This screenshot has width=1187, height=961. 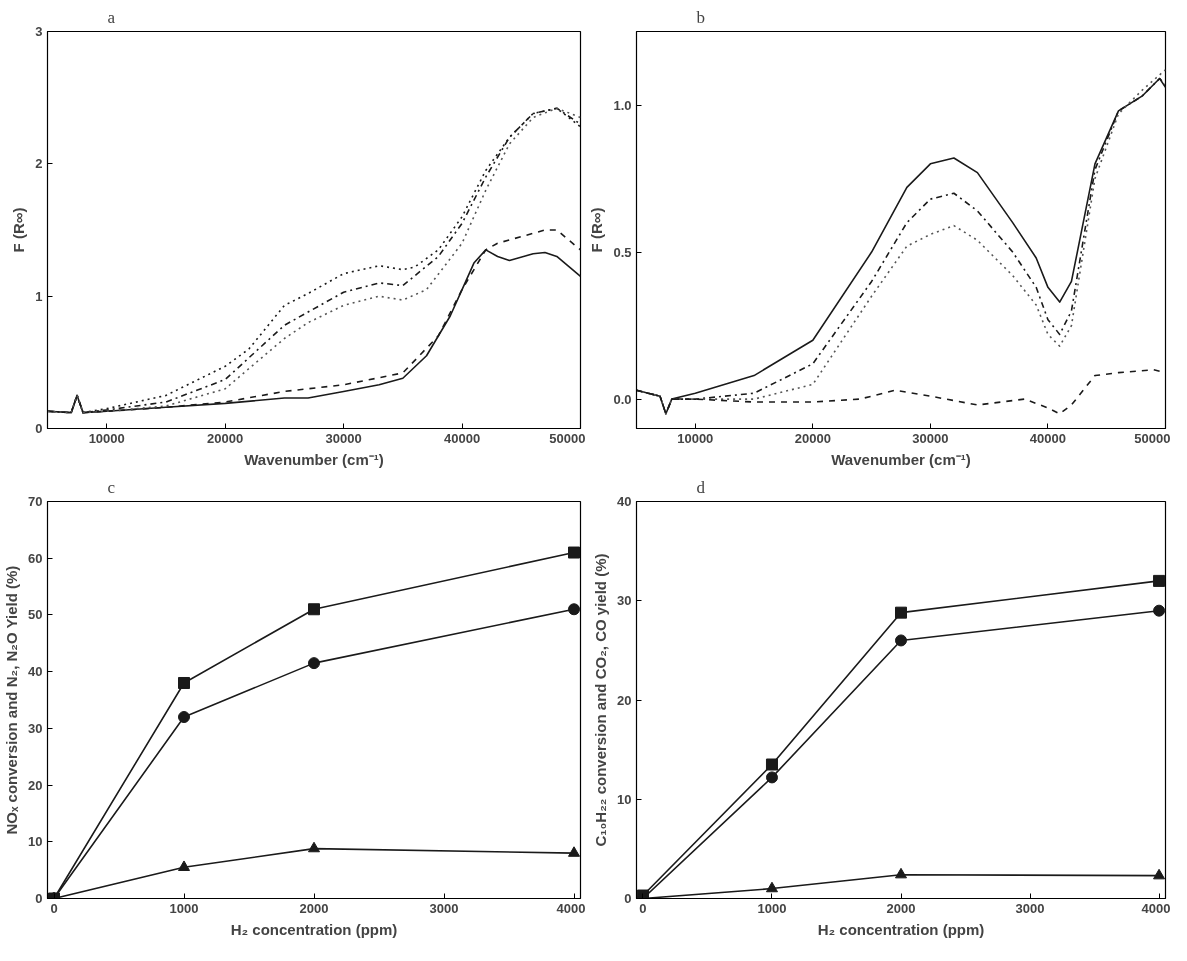 I want to click on chart-title: b, so click(x=700, y=17).